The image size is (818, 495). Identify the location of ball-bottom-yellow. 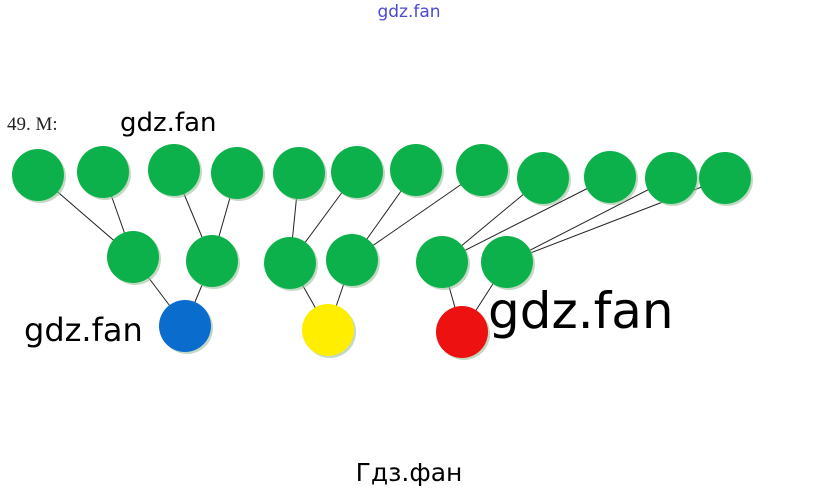
(328, 330).